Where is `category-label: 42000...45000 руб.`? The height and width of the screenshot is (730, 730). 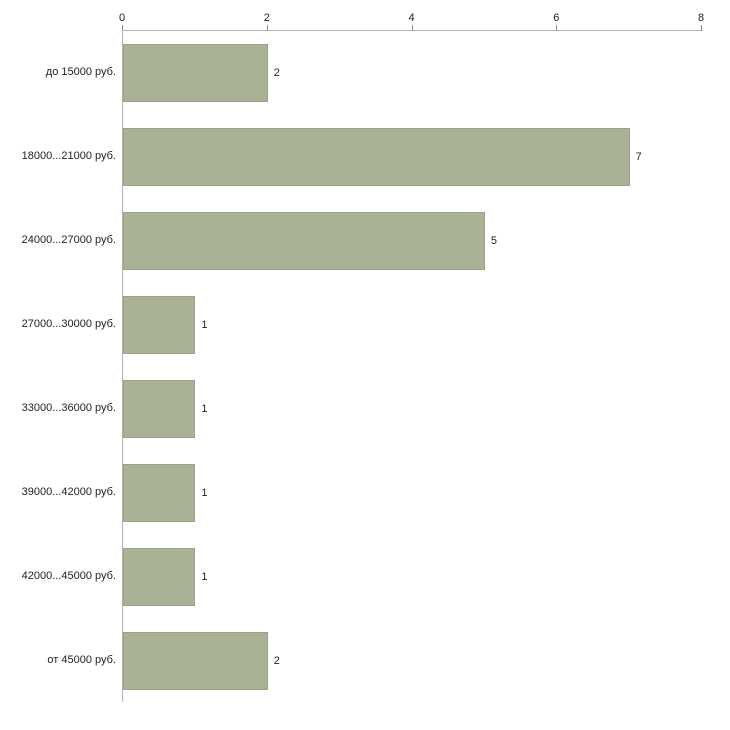
category-label: 42000...45000 руб. is located at coordinates (68, 576).